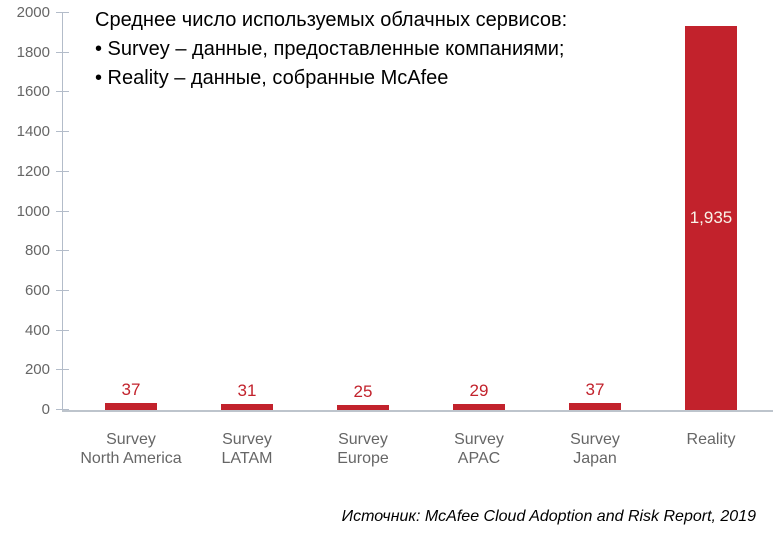  Describe the element at coordinates (595, 406) in the screenshot. I see `bar-survey-japan` at that location.